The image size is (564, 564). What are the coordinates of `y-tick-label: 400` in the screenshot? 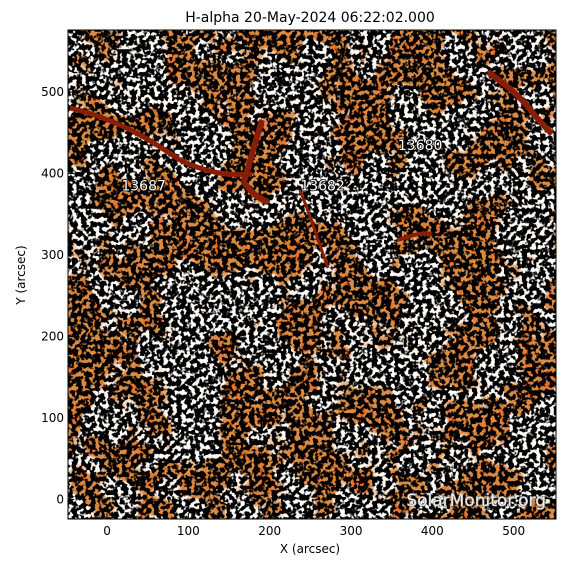 It's located at (52, 173).